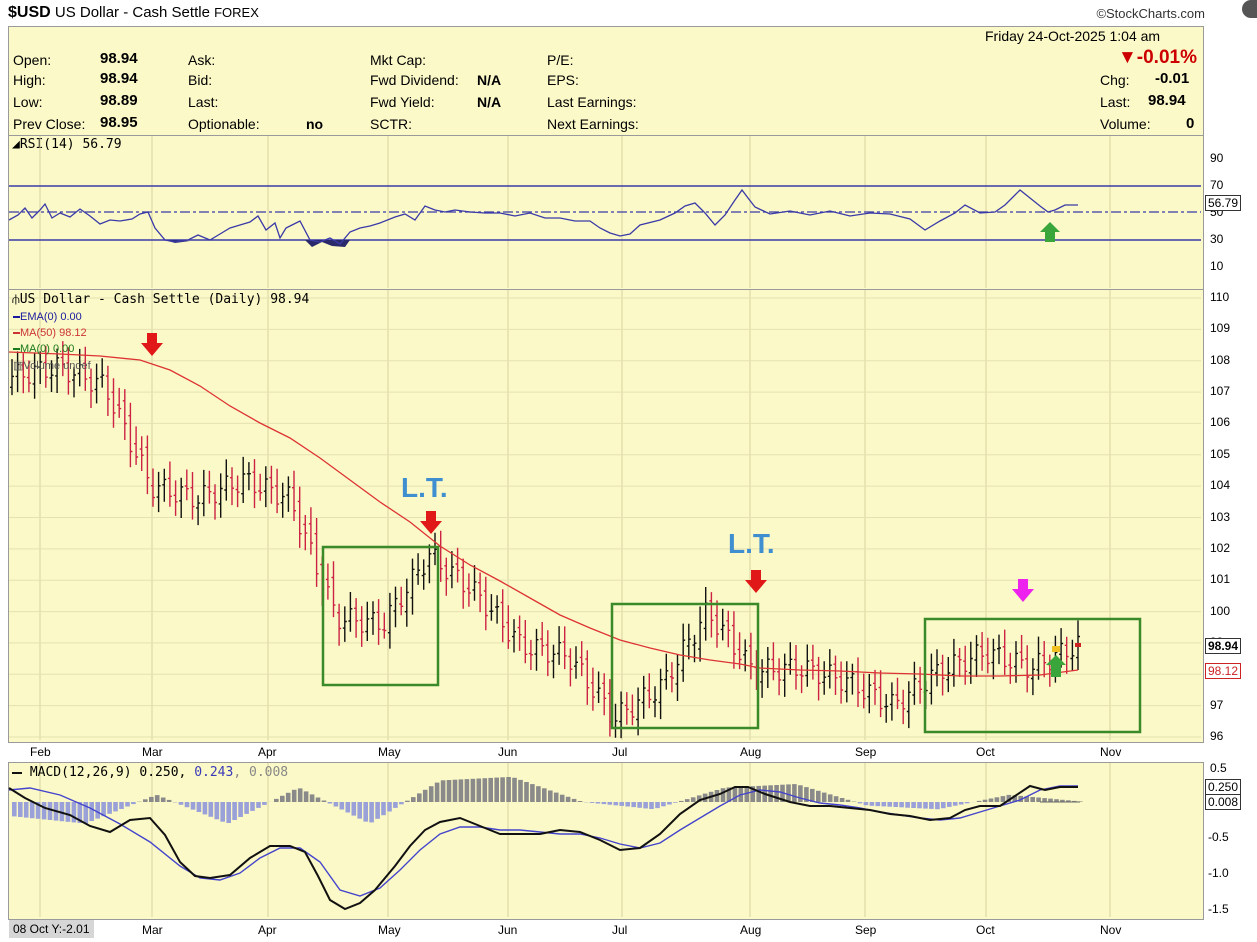  I want to click on volume-icon: ▥, so click(18, 366).